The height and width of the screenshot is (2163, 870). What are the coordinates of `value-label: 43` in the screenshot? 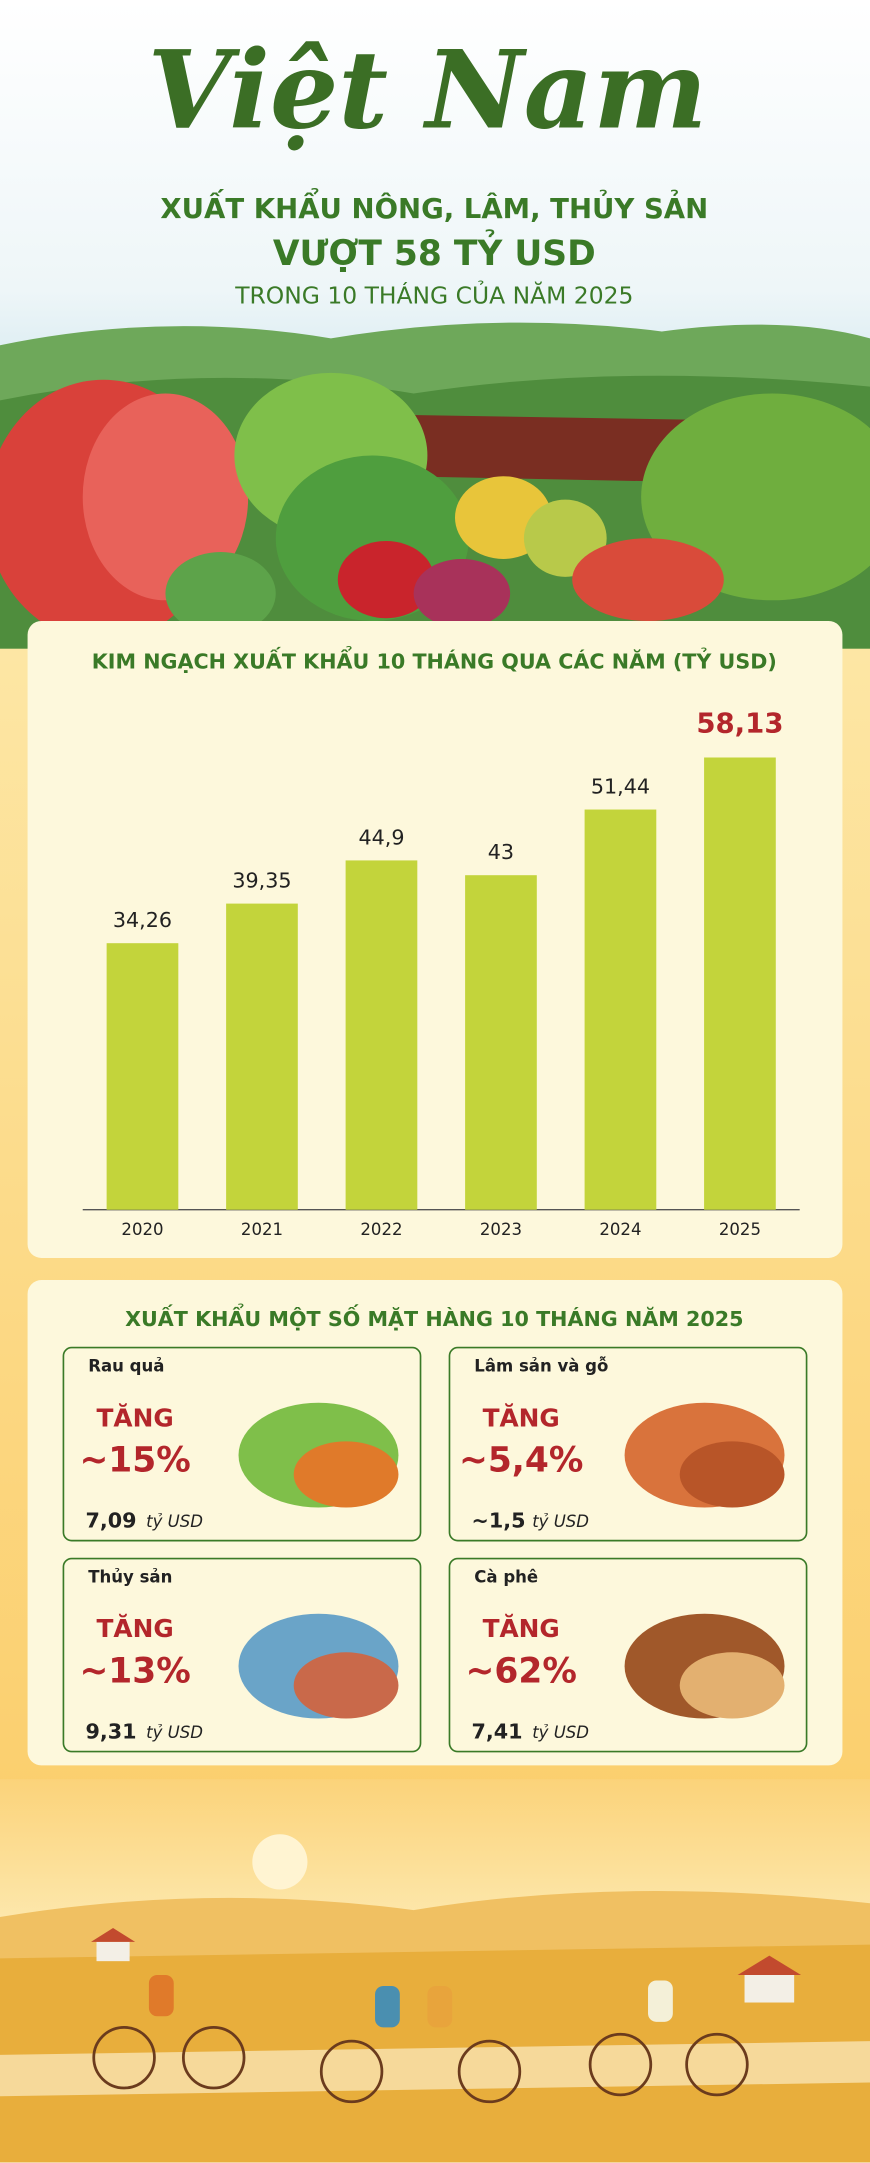 It's located at (501, 852).